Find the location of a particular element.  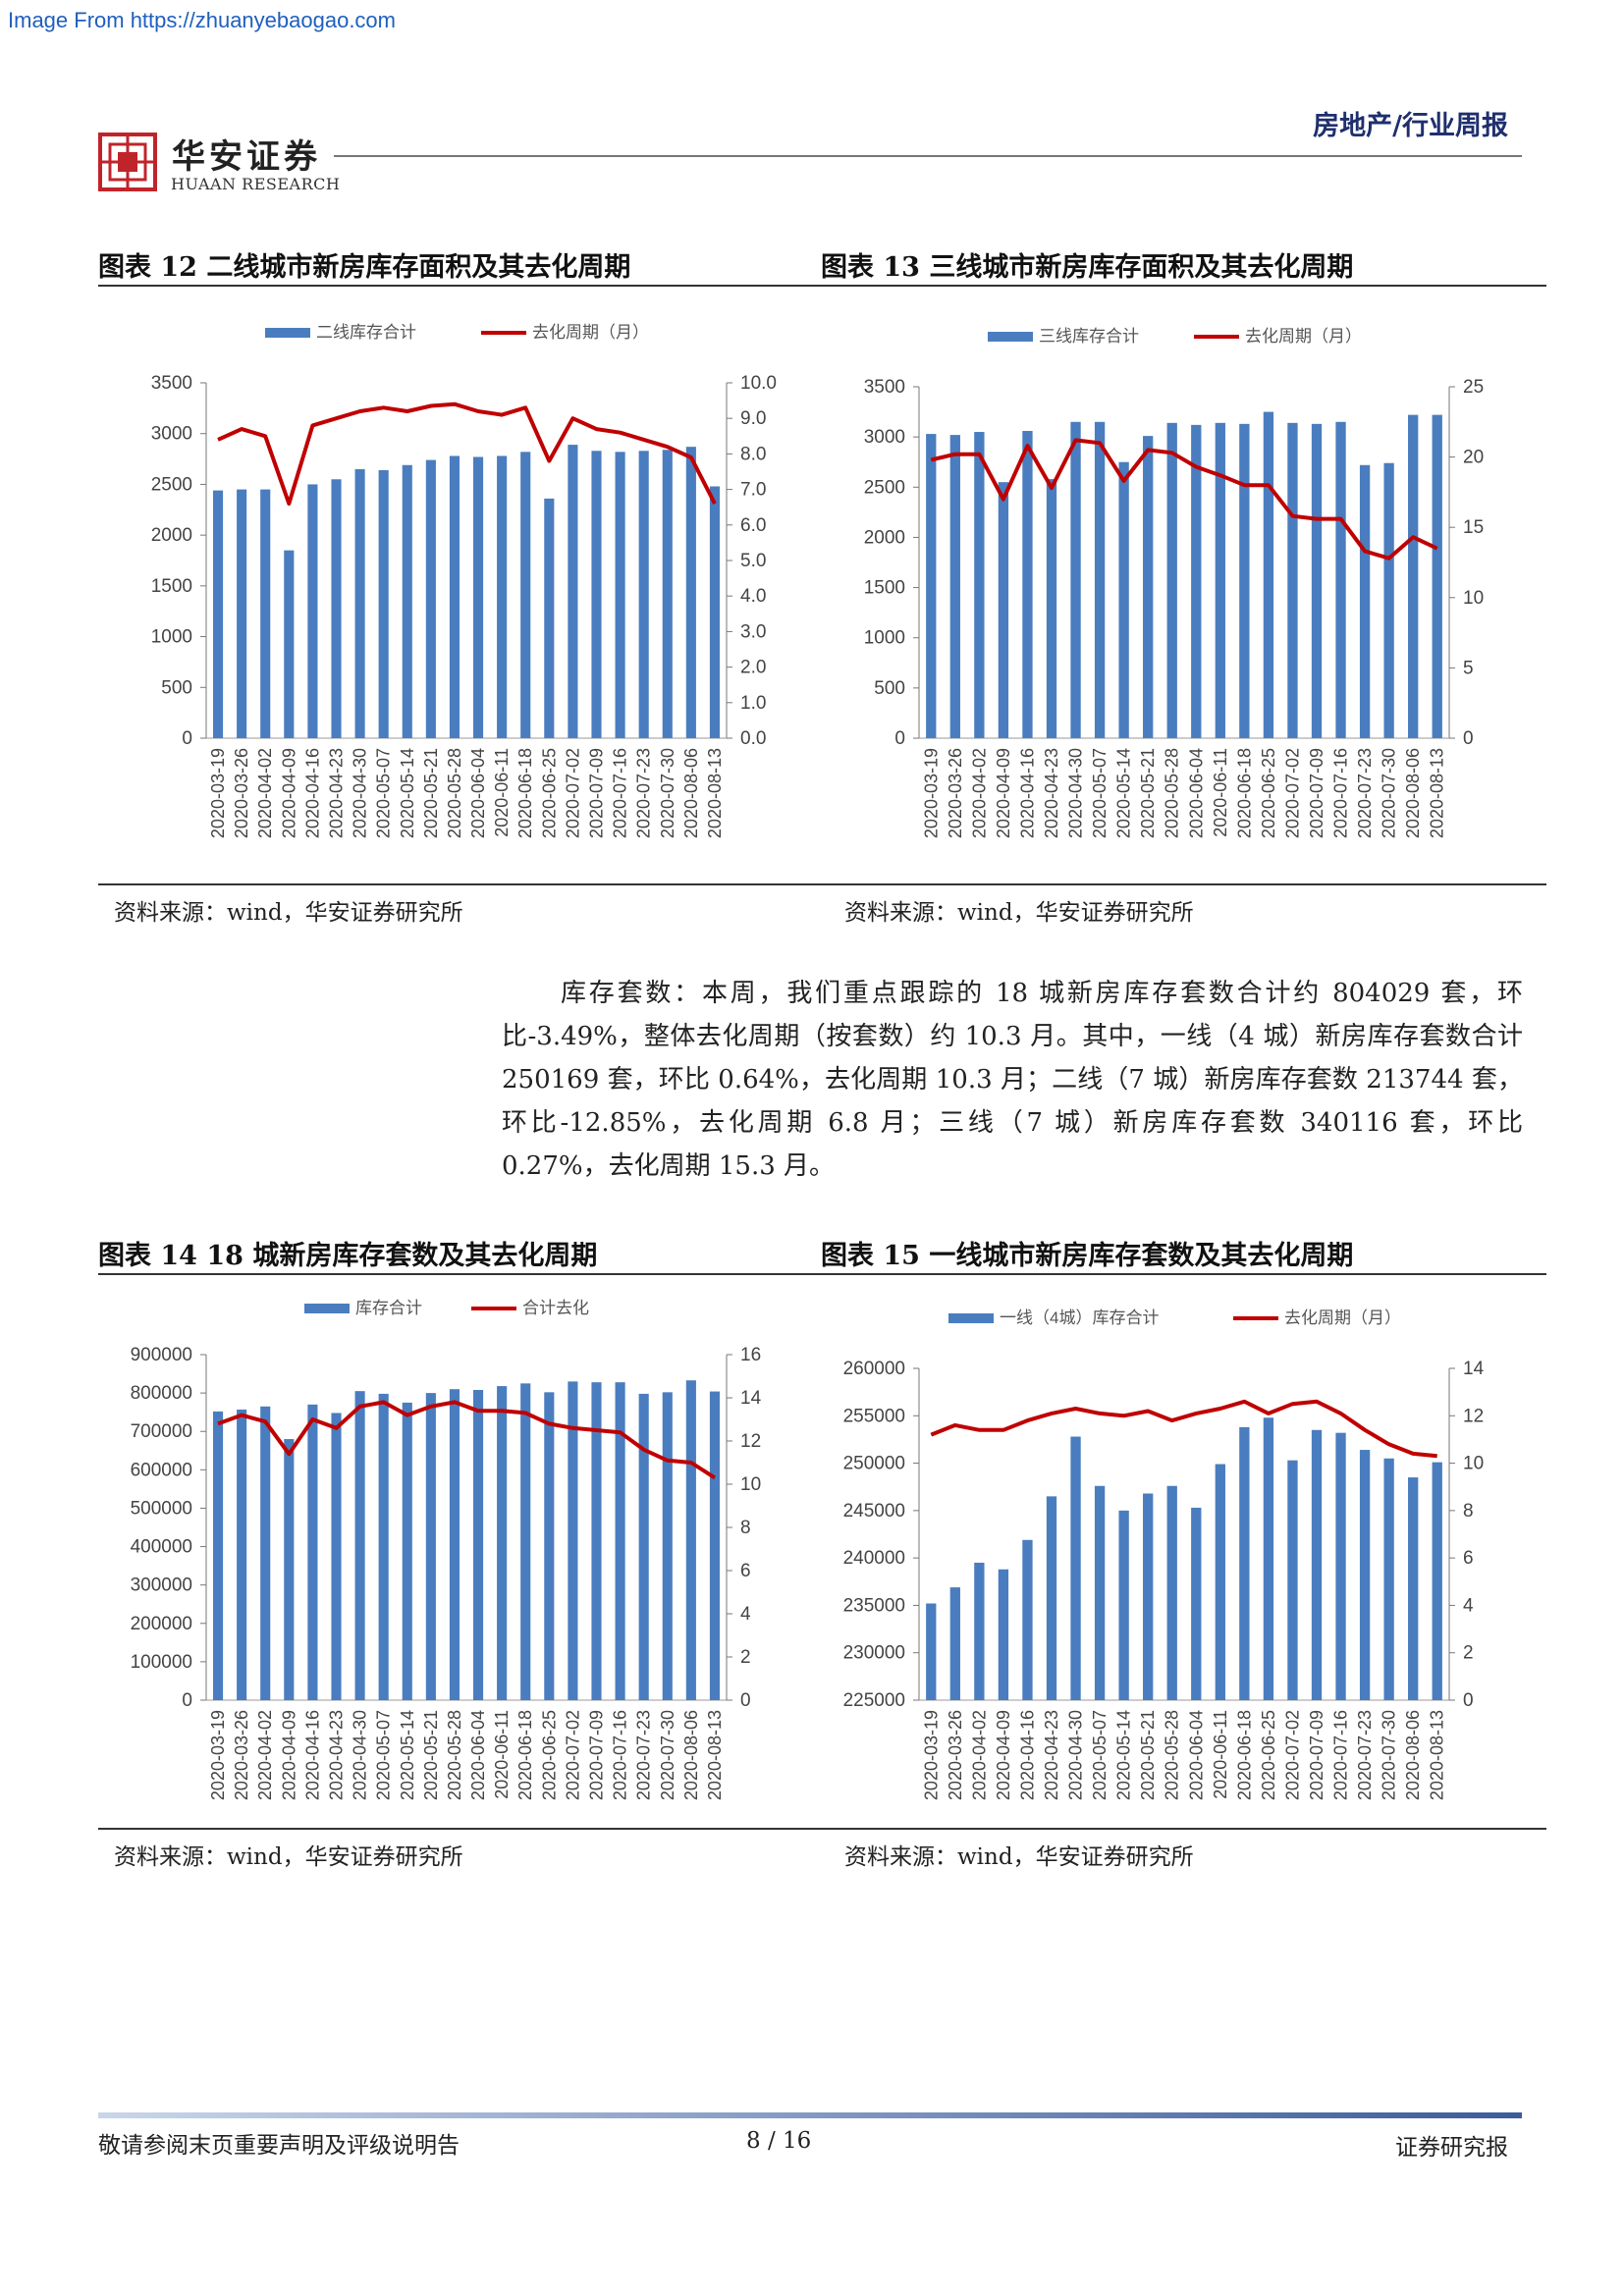

left-tick-label: 900000 is located at coordinates (161, 1355).